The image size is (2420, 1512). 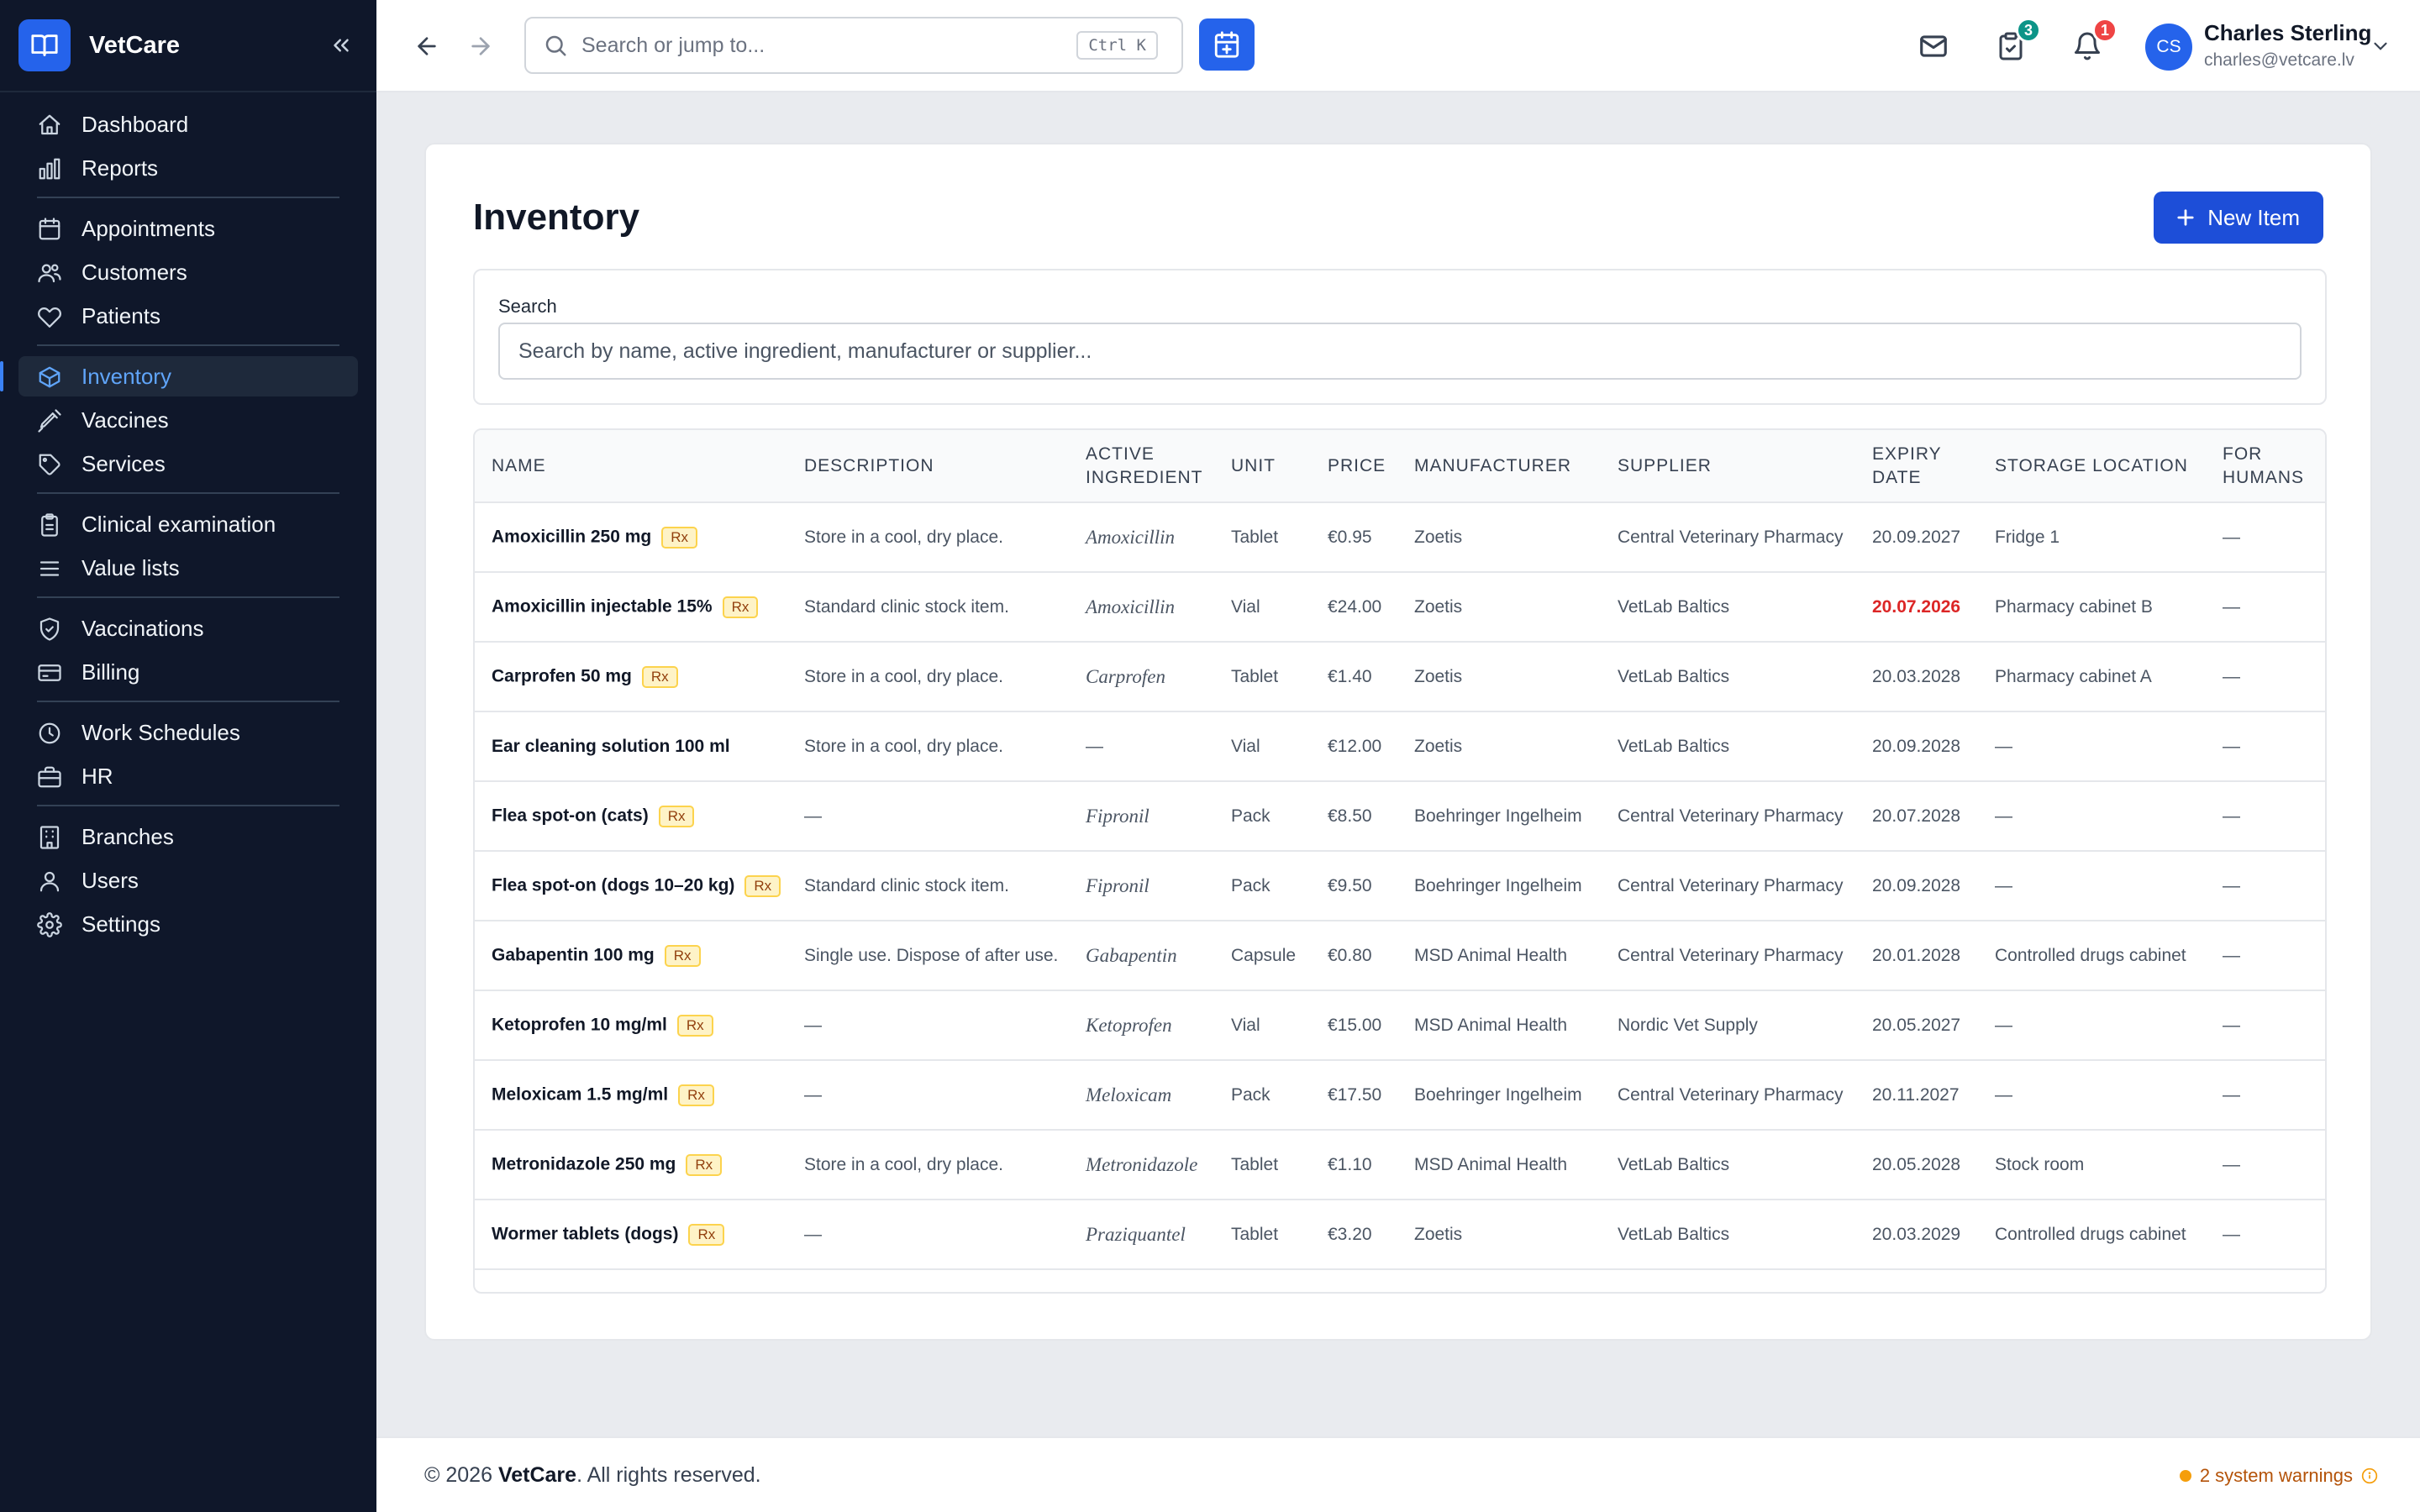 I want to click on column-header-description: DESCRIPTION, so click(x=928, y=466).